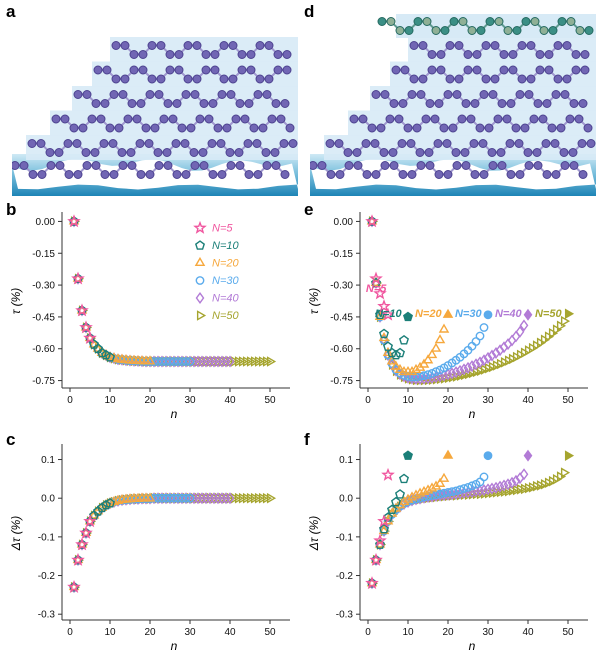  Describe the element at coordinates (225, 316) in the screenshot. I see `legend-label-N50: N=50` at that location.